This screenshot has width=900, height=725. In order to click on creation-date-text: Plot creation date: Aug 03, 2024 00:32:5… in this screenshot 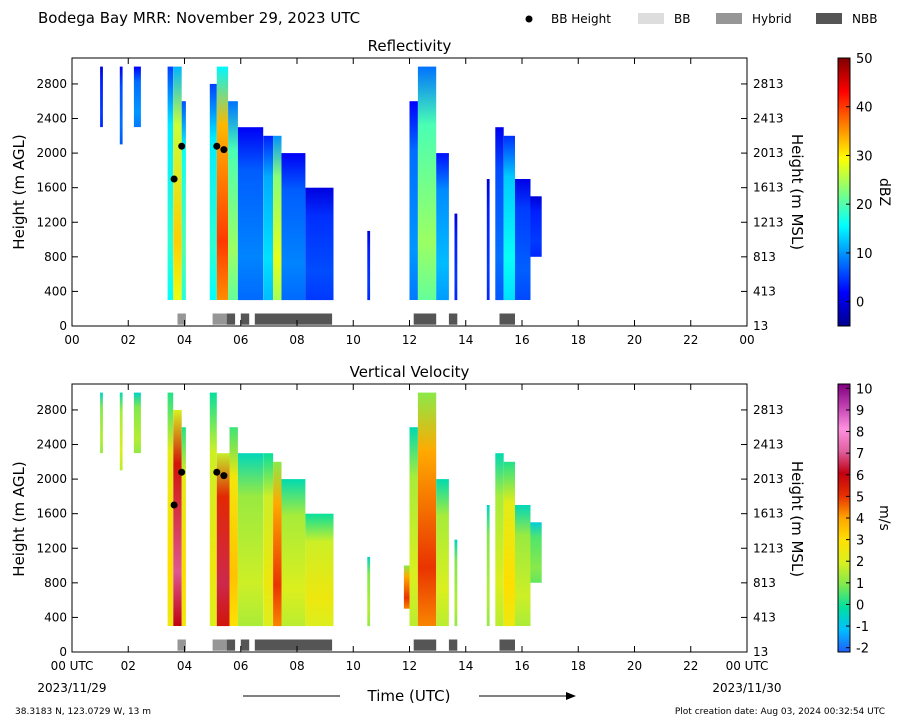, I will do `click(780, 712)`.